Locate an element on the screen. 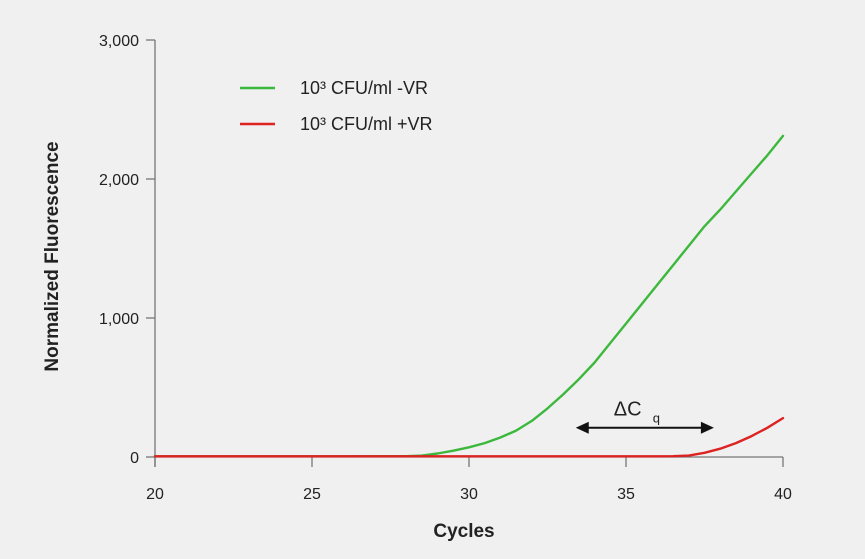 The width and height of the screenshot is (865, 559). legend-label: 10³ CFU/ml -VR is located at coordinates (364, 88).